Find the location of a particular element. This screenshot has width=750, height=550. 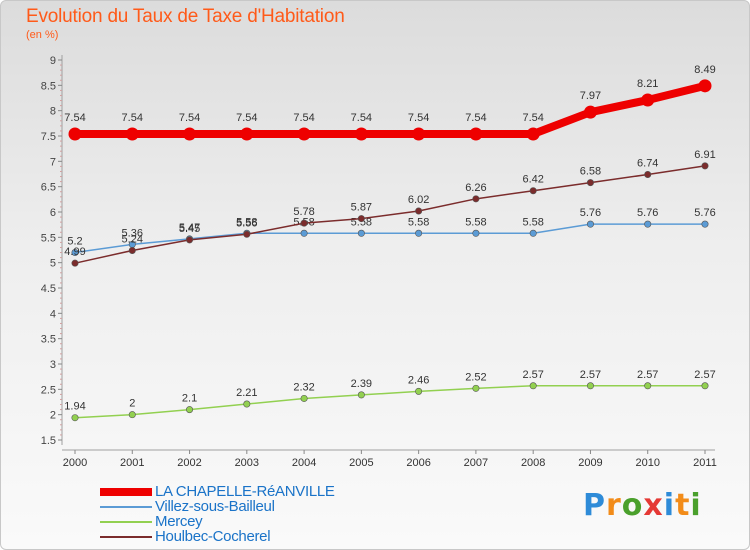

data-label: 6.26 is located at coordinates (475, 188).